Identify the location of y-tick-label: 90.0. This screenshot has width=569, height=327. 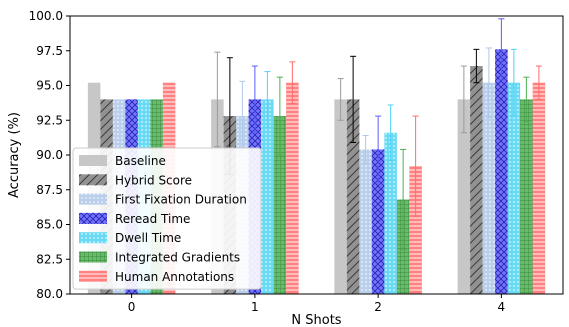
(49, 155).